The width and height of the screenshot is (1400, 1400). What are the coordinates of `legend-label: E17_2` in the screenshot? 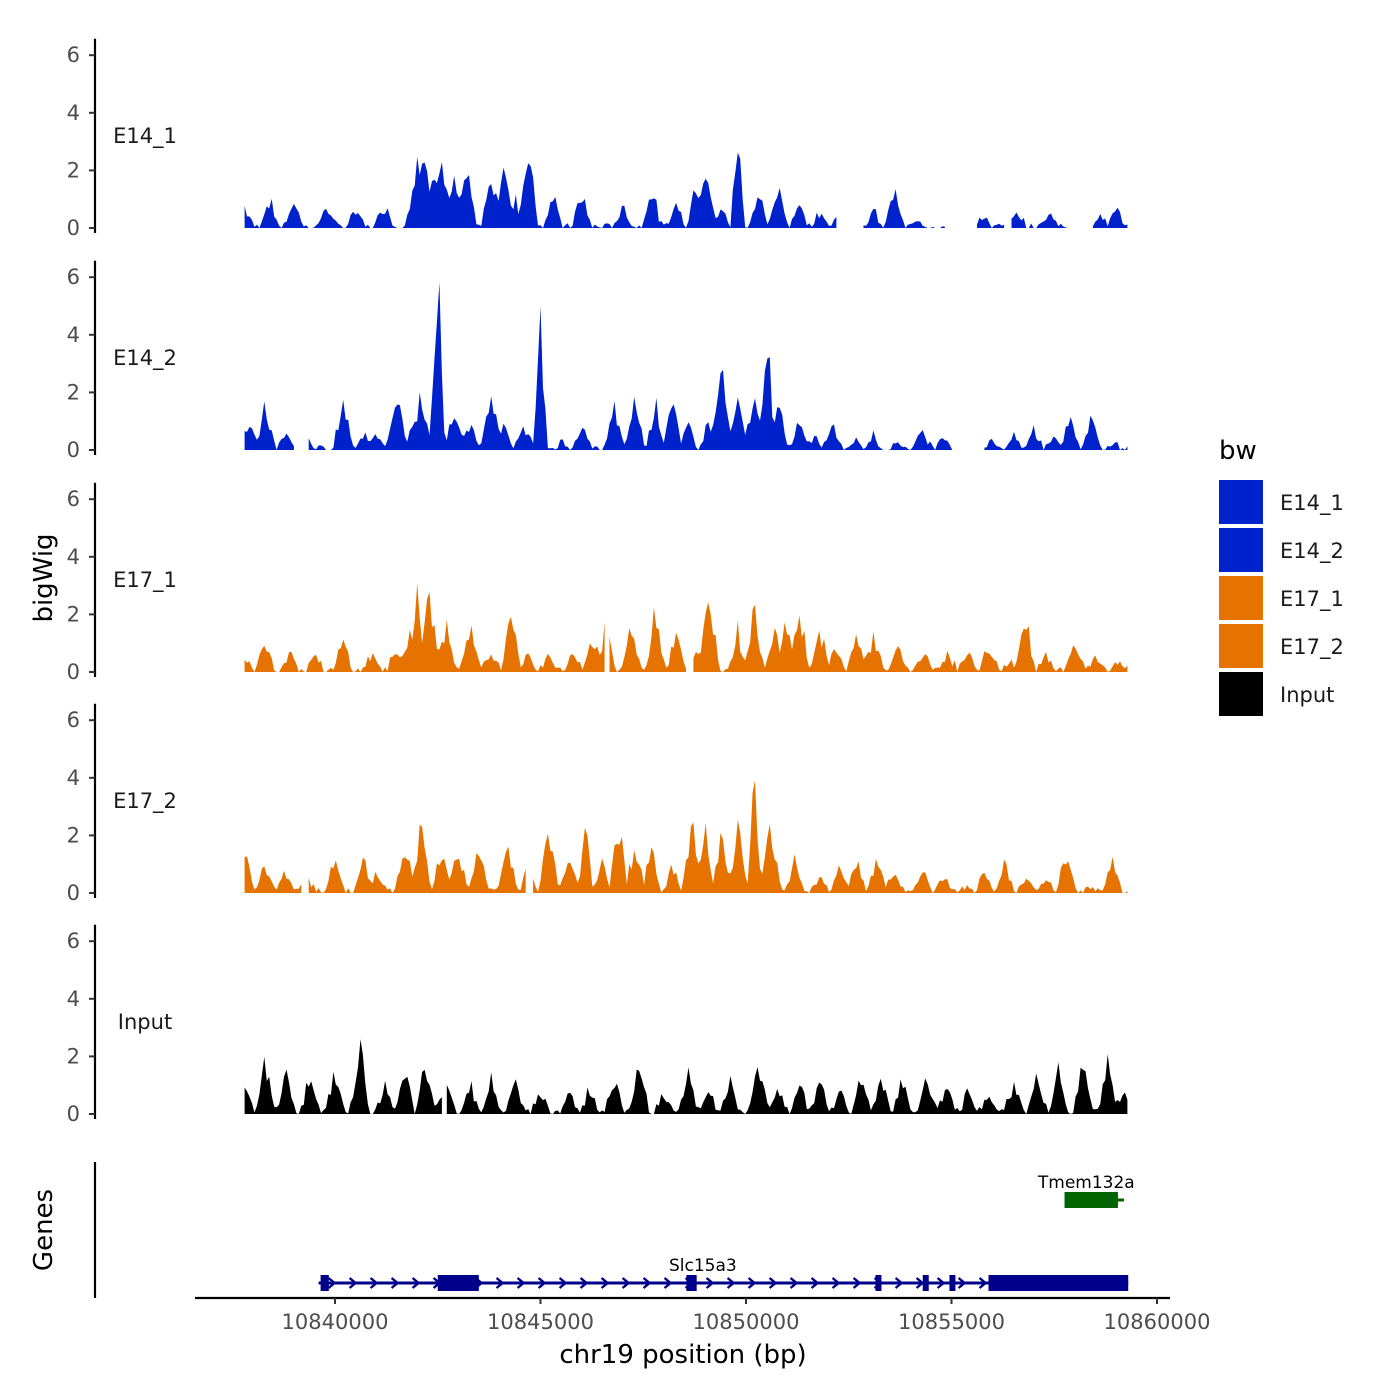 It's located at (1312, 647).